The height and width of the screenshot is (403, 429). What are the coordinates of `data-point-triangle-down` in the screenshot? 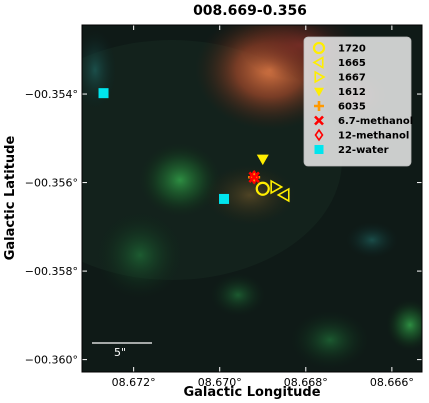 It's located at (262, 160).